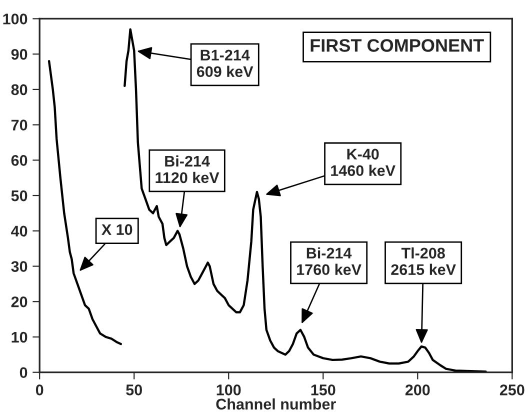 Image resolution: width=528 pixels, height=416 pixels. I want to click on annotation: B1-214 609 keV, so click(225, 64).